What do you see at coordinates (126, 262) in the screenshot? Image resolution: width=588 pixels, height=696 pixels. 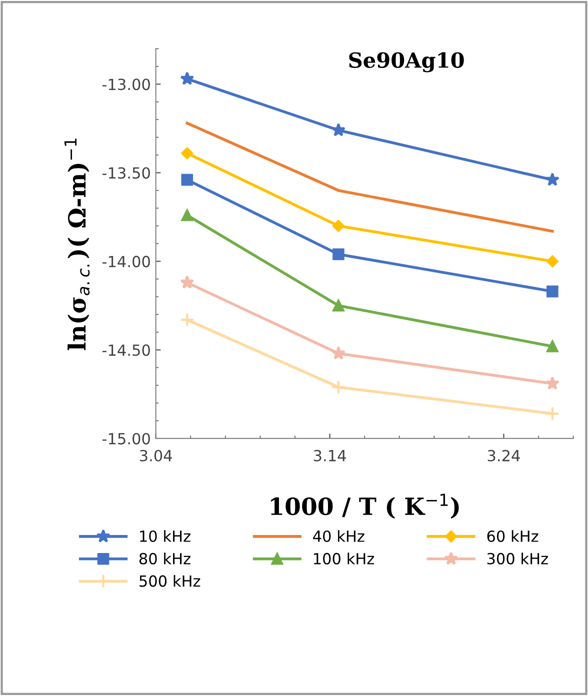 I see `y-tick-label: -14.00` at bounding box center [126, 262].